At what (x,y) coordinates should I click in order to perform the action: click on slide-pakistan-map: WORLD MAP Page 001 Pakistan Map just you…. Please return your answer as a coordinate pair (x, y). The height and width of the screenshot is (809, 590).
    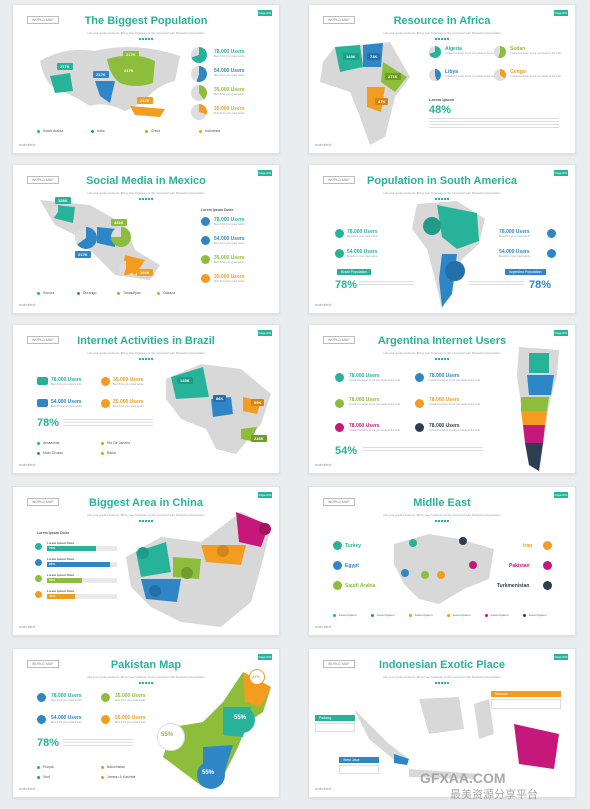
    Looking at the image, I should click on (146, 723).